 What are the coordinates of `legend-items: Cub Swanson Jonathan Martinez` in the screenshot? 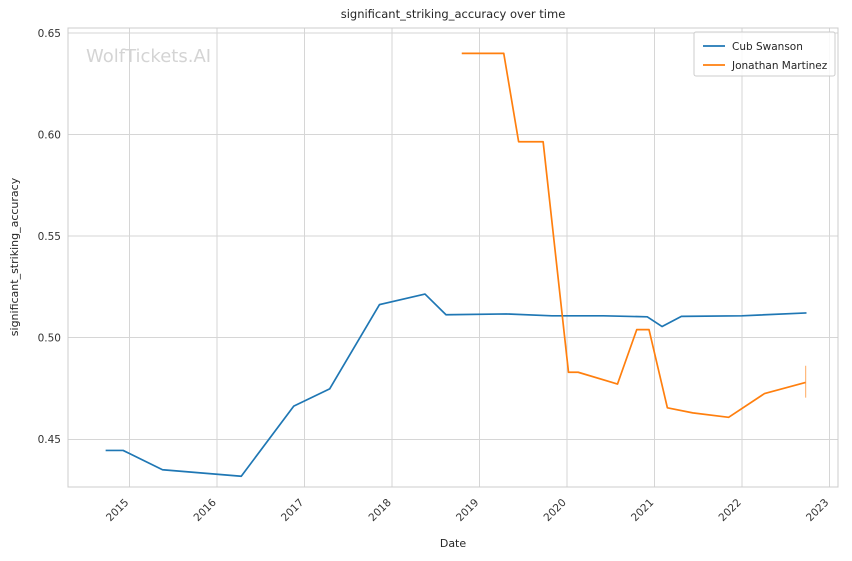 It's located at (765, 56).